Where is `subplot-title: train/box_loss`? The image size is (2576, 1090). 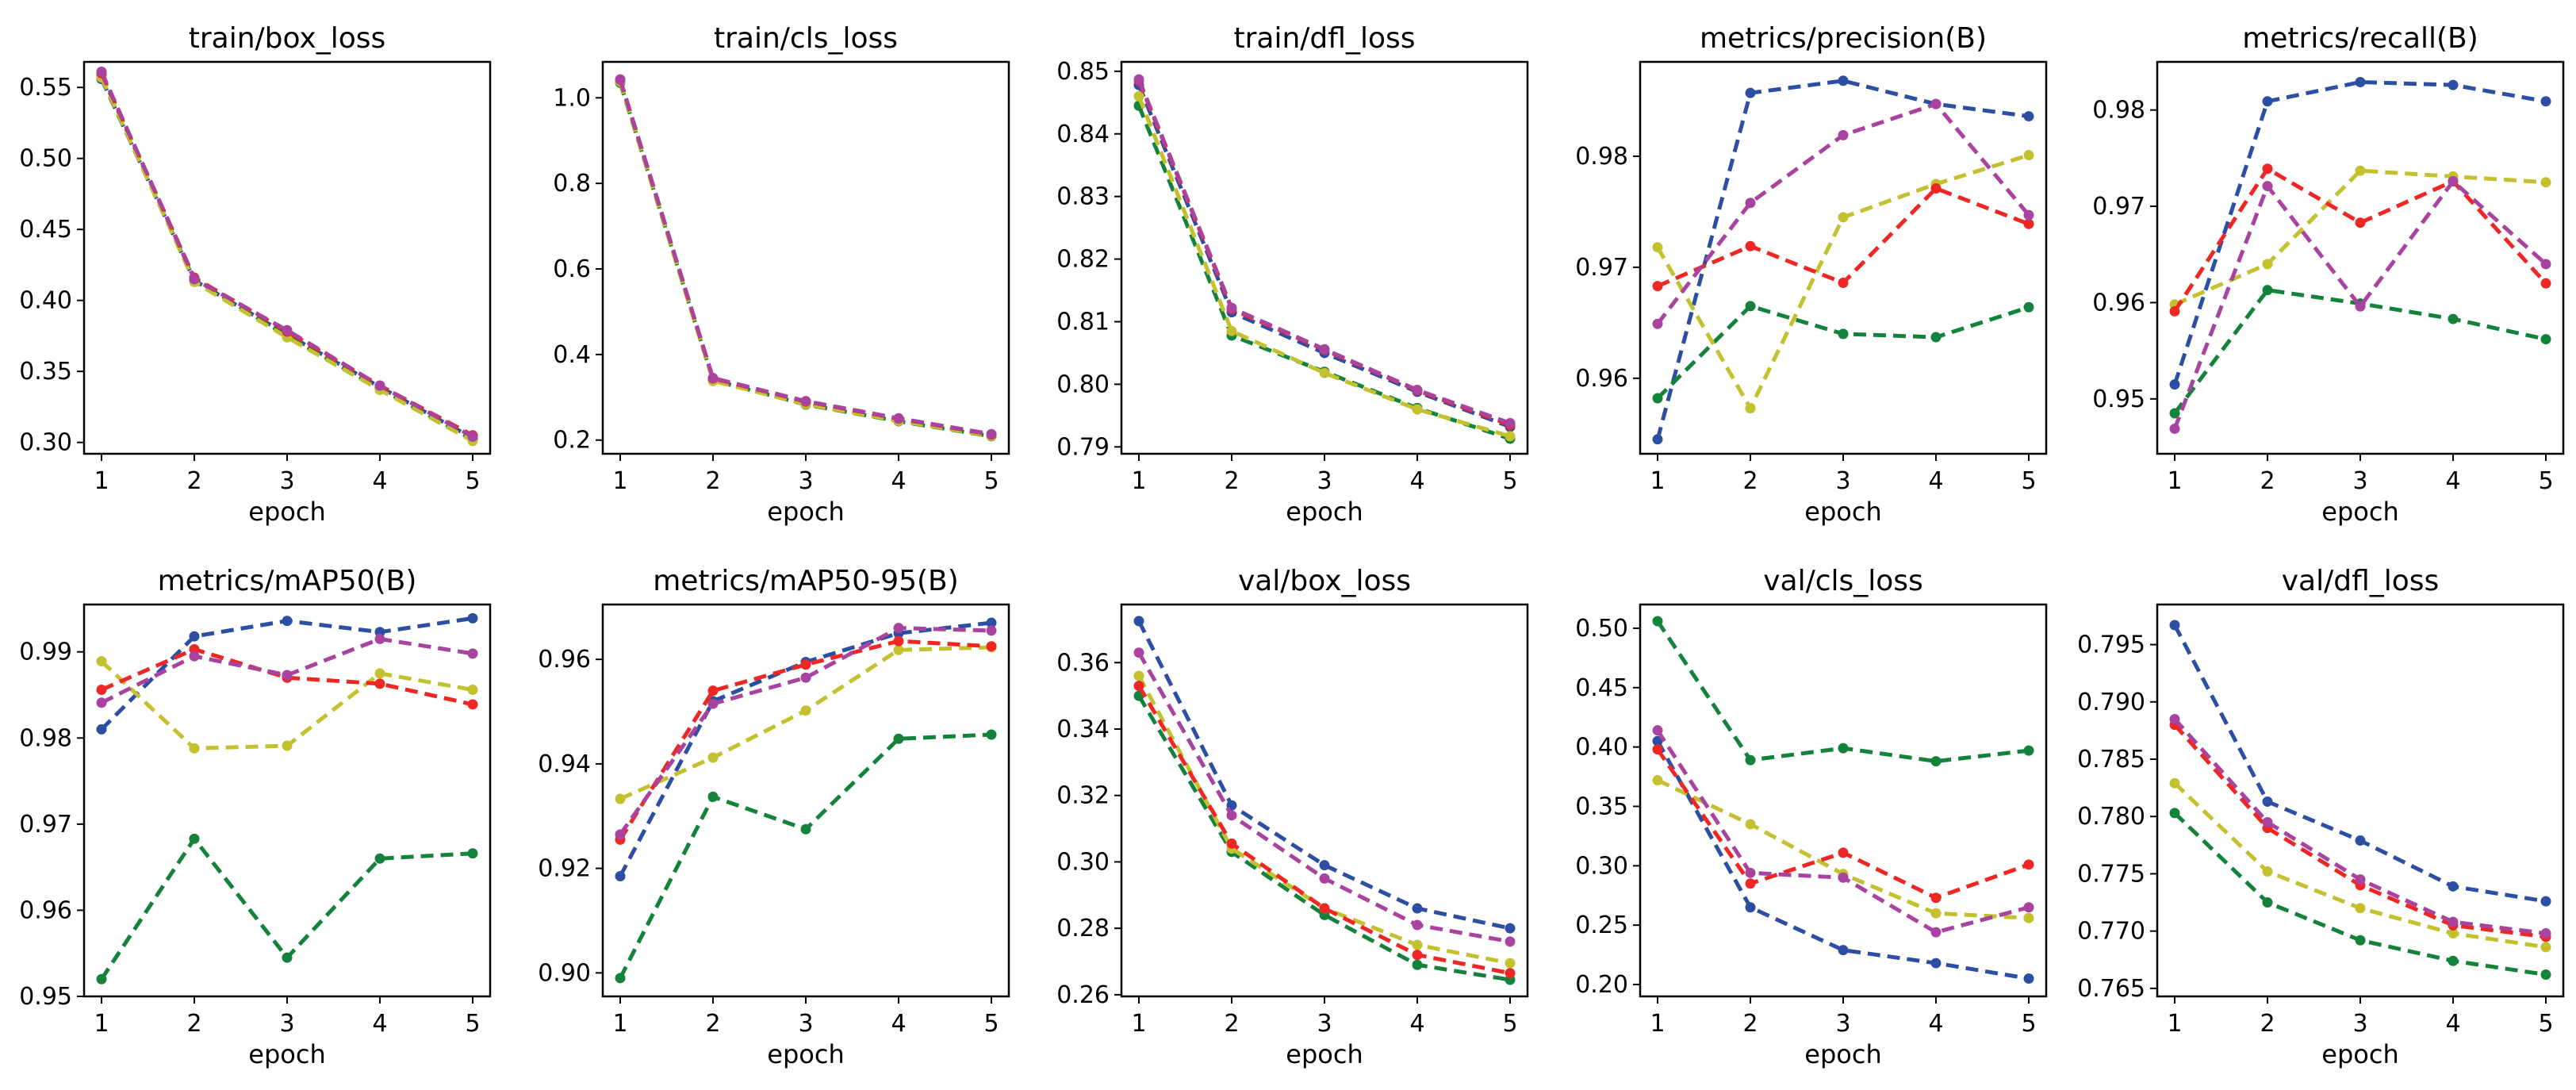
subplot-title: train/box_loss is located at coordinates (287, 38).